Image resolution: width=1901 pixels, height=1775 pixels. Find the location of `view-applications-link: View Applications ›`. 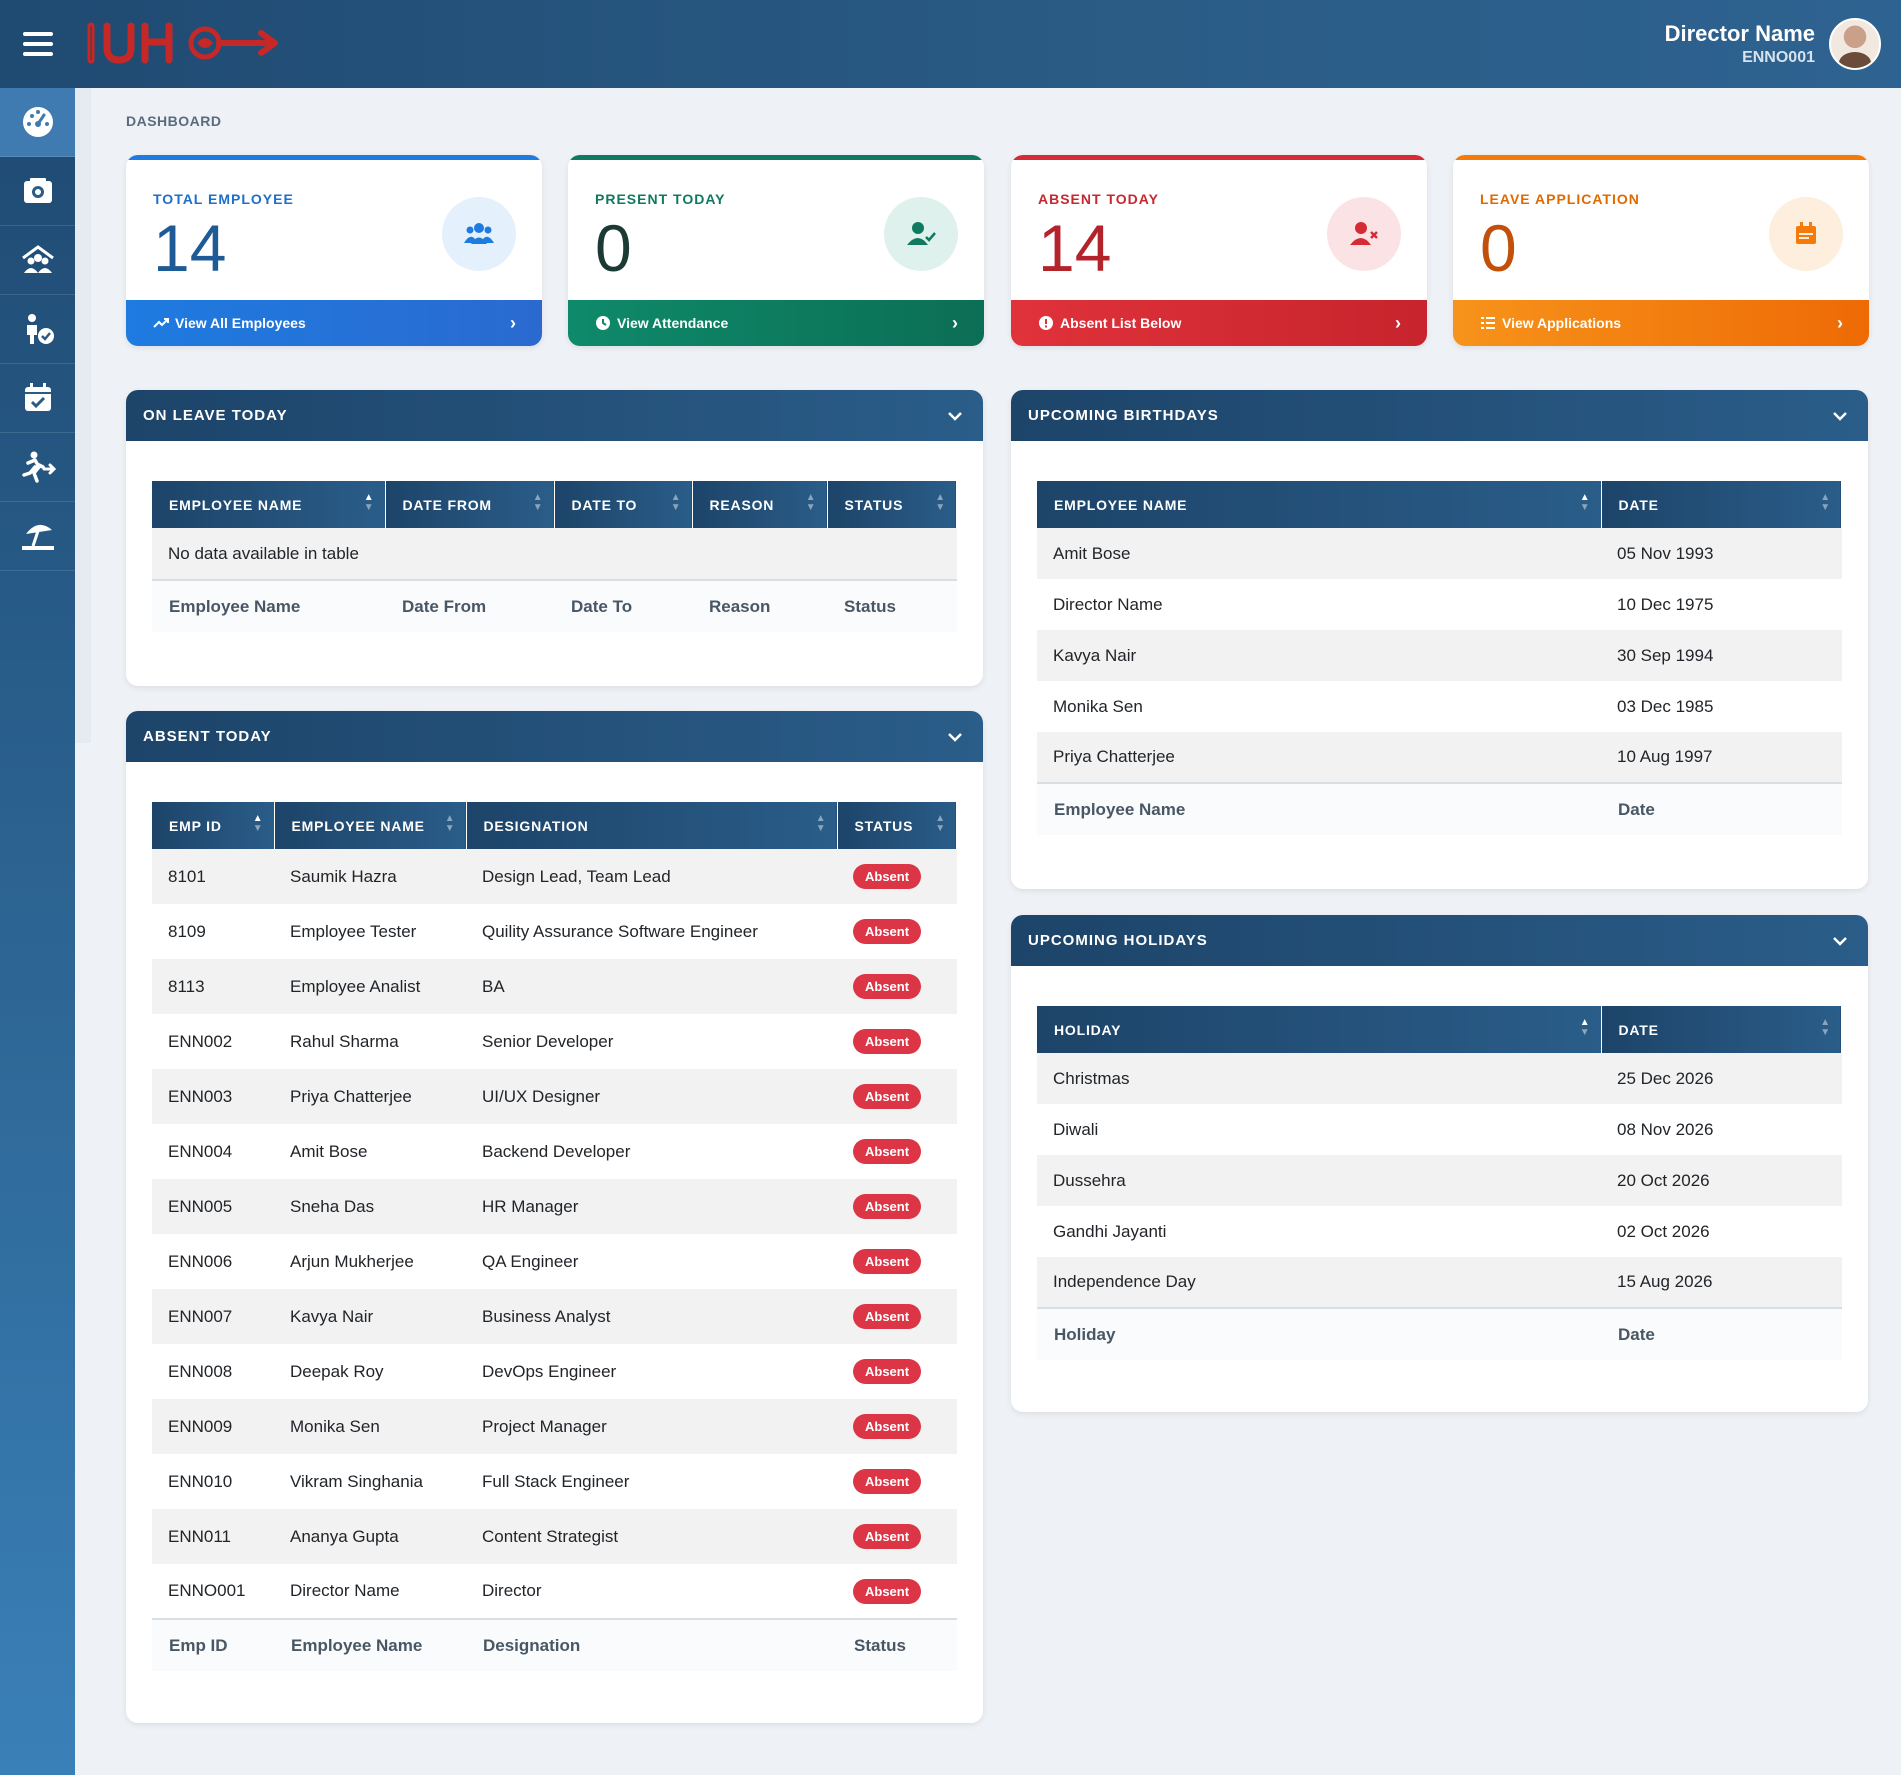

view-applications-link: View Applications › is located at coordinates (1661, 323).